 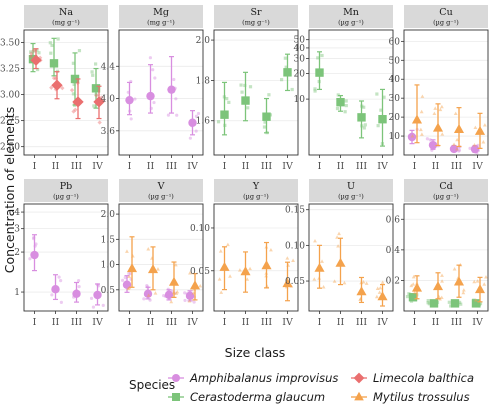 I want to click on legend-title: Species, so click(x=152, y=385).